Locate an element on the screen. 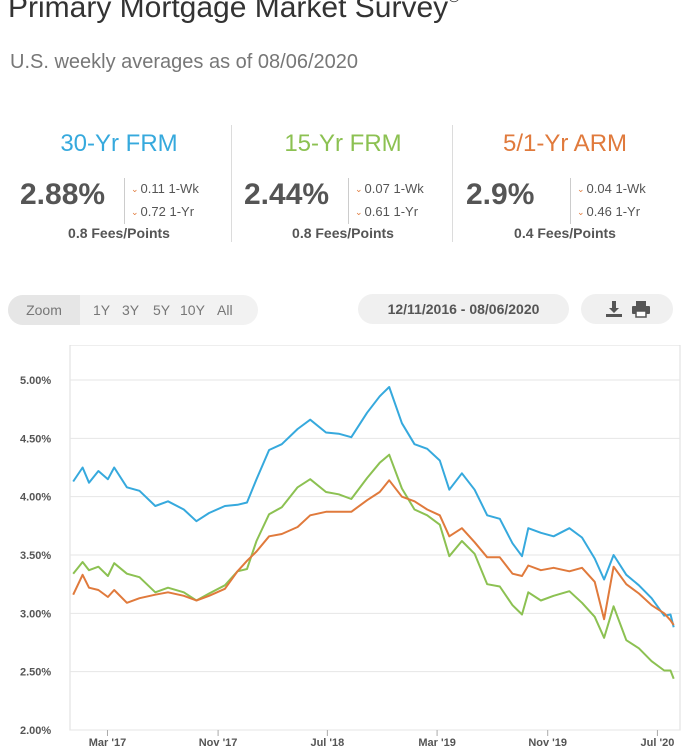 This screenshot has width=692, height=756. rate-name: 5/1-Yr ARM is located at coordinates (565, 143).